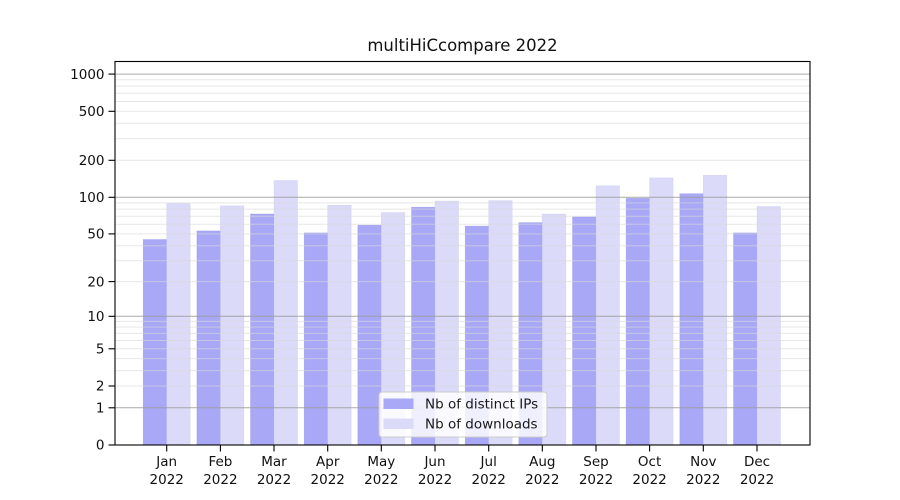 The image size is (900, 500). I want to click on y-tick-label: 10, so click(95, 317).